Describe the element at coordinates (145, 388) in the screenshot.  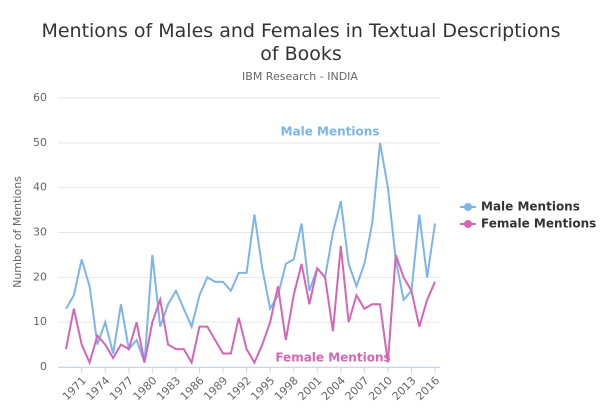
I see `x-tick-label: 1980` at that location.